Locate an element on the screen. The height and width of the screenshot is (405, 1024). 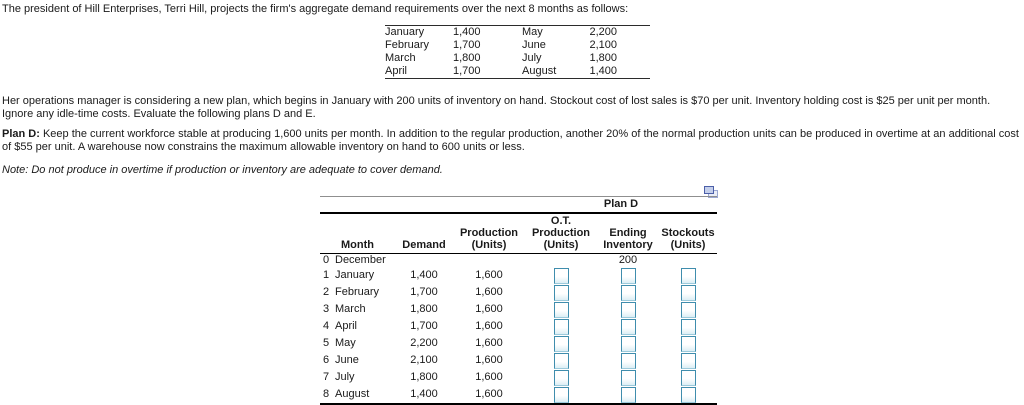
table-row-january: 1 January 1,400 1,600 is located at coordinates (518, 275).